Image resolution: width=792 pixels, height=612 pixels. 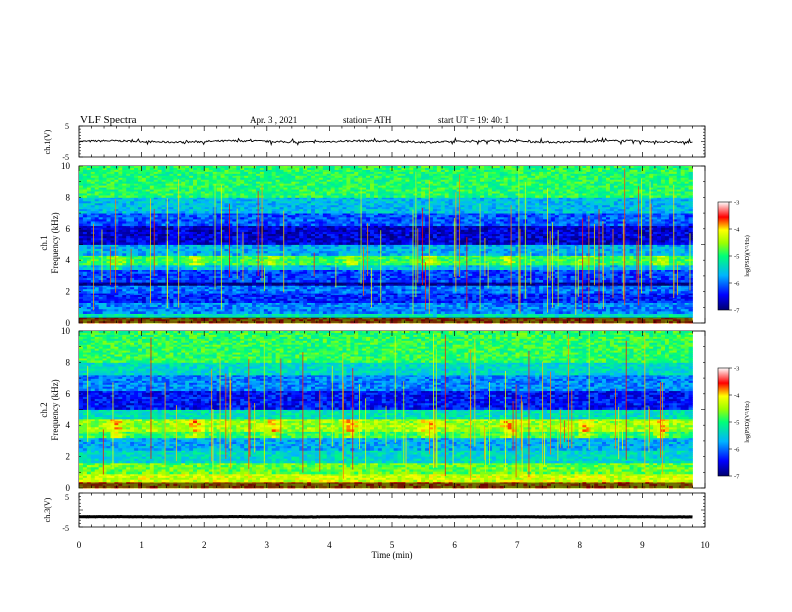 What do you see at coordinates (473, 120) in the screenshot?
I see `start-time-label: start UT = 19: 40: 1` at bounding box center [473, 120].